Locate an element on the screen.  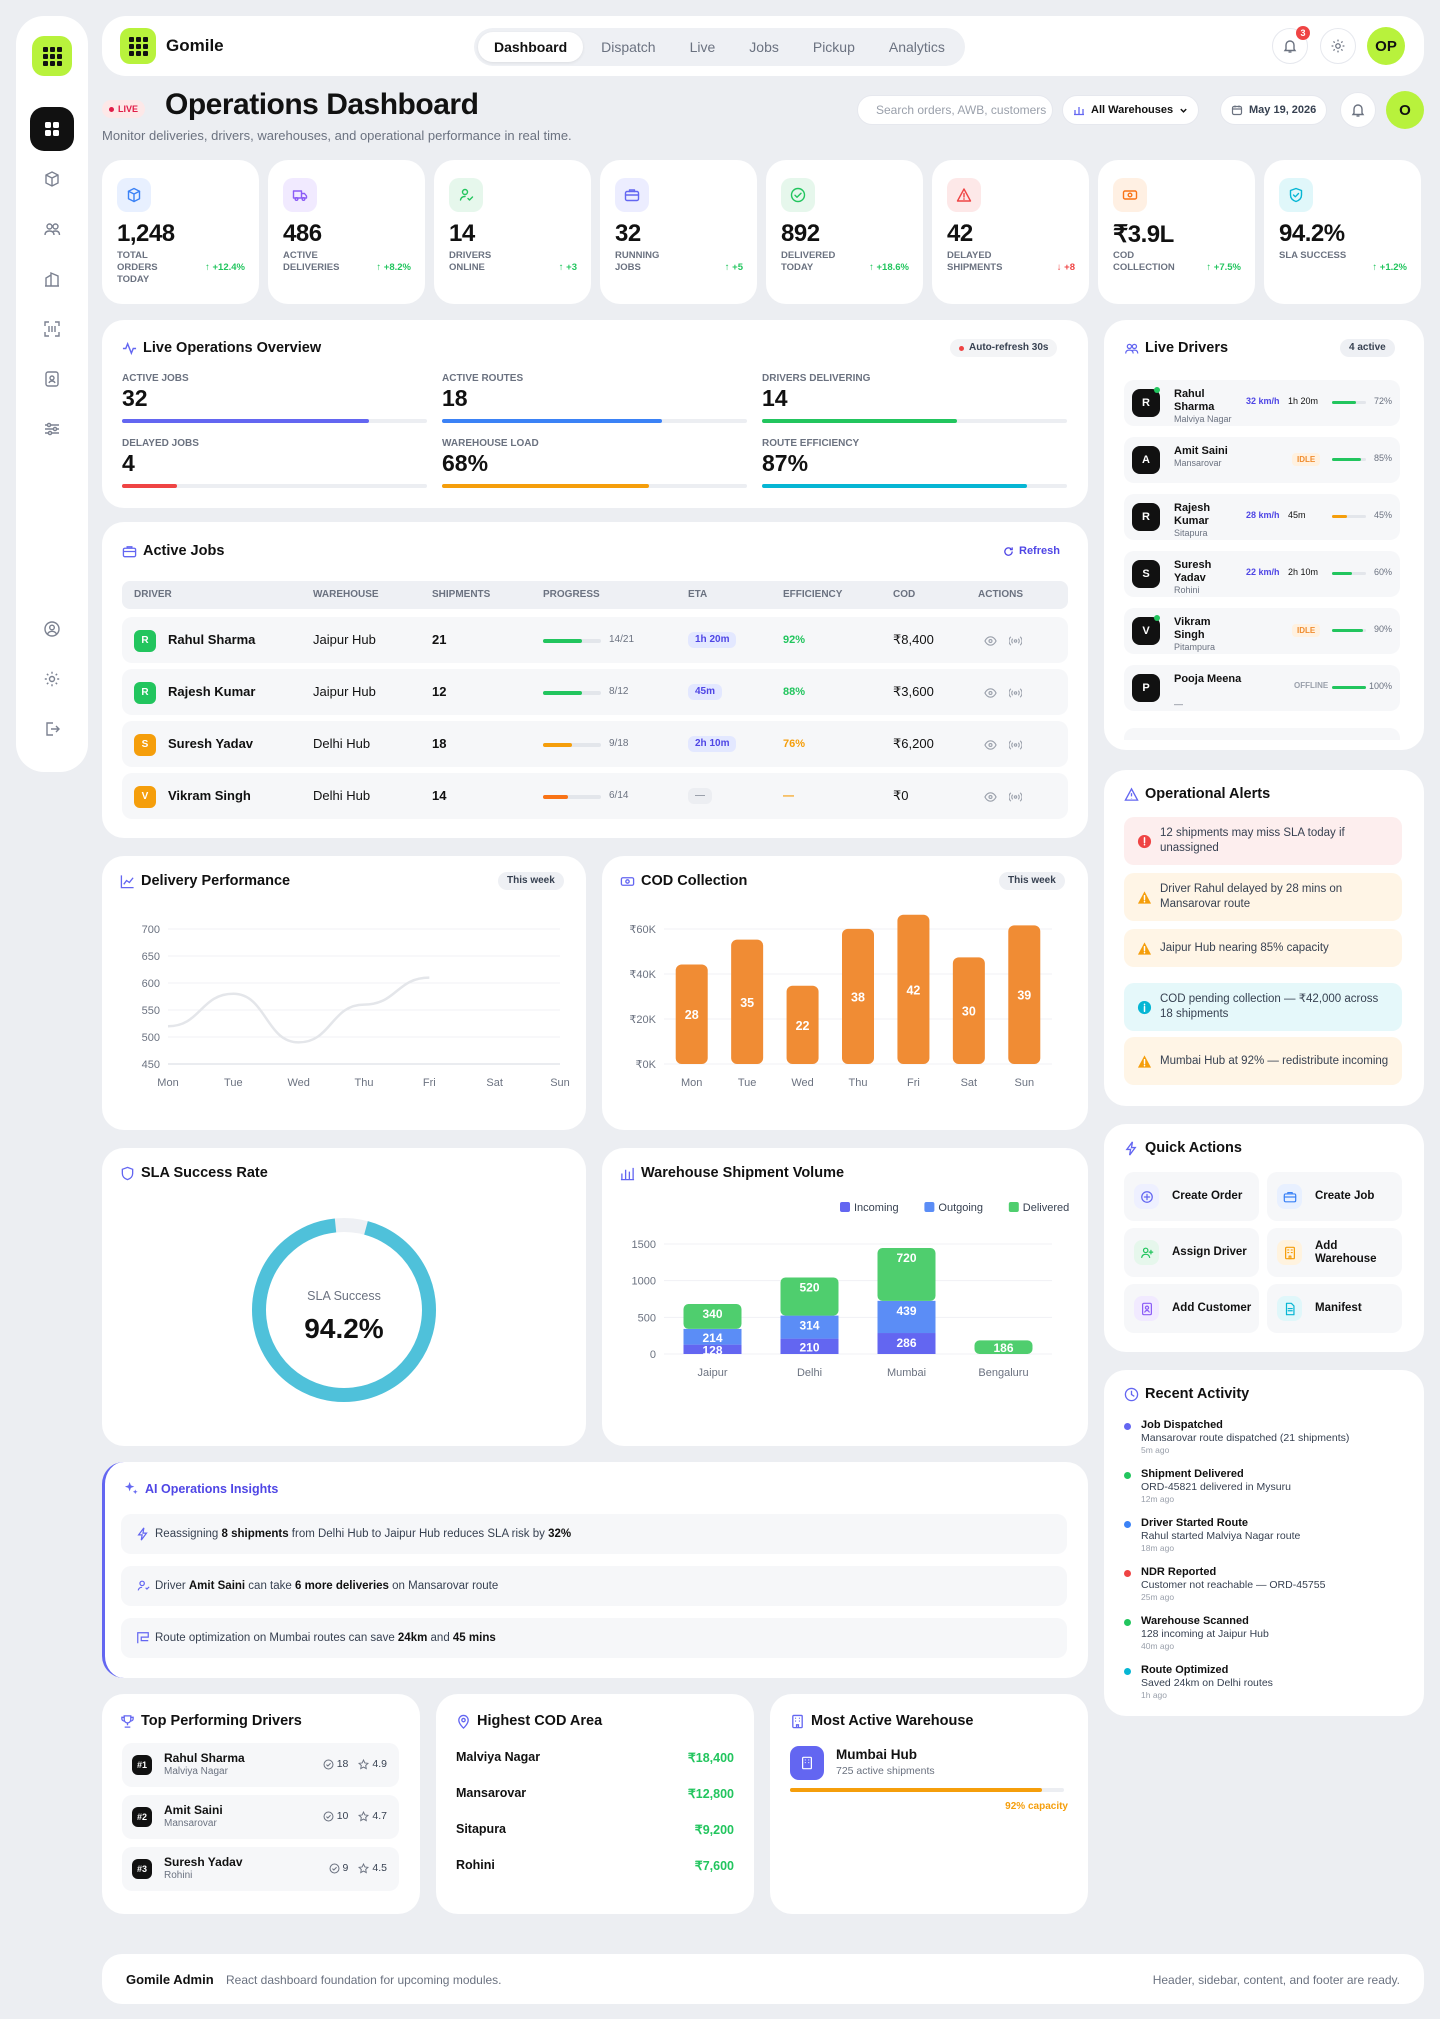
quick-action-add-customer: Add Customer is located at coordinates (1191, 1308).